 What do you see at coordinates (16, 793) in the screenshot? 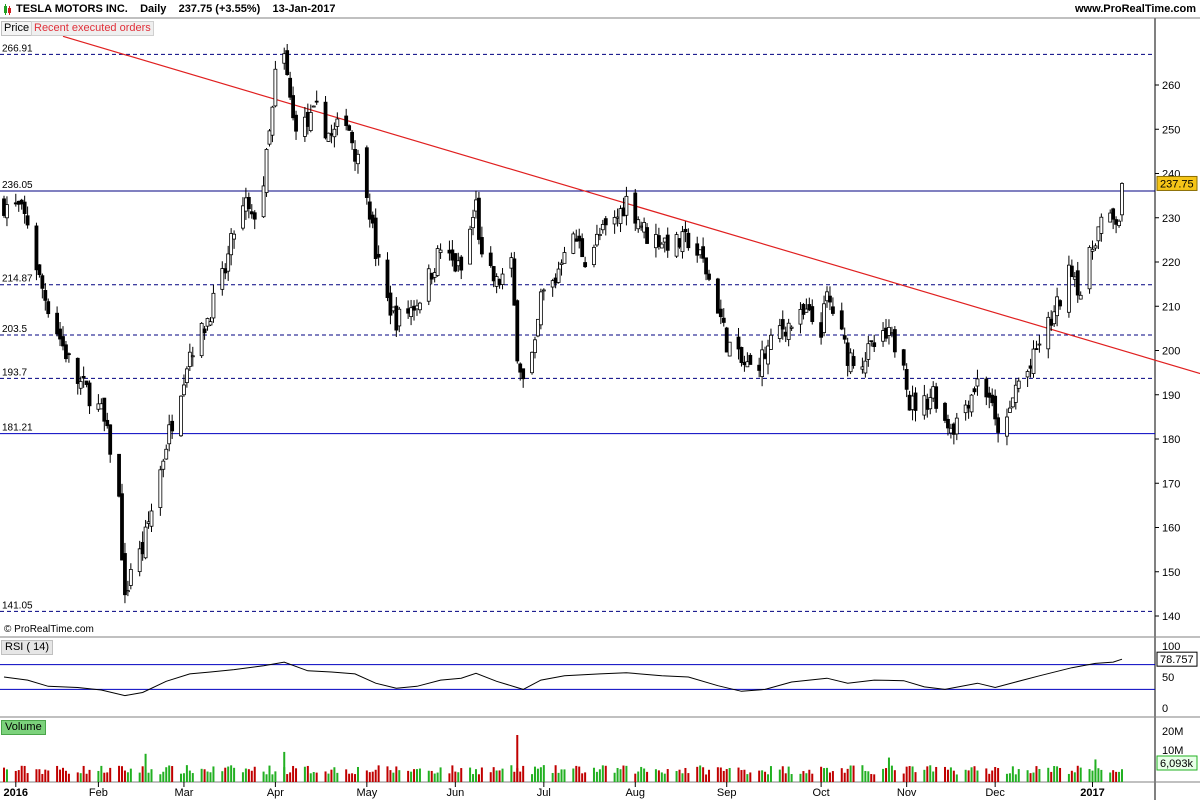
I see `time-tick-label: 2016` at bounding box center [16, 793].